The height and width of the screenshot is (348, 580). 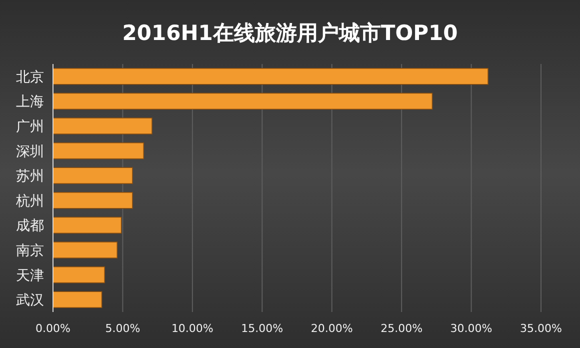 What do you see at coordinates (290, 33) in the screenshot?
I see `chart-title: 2016H1在线旅游用户城市TOP10` at bounding box center [290, 33].